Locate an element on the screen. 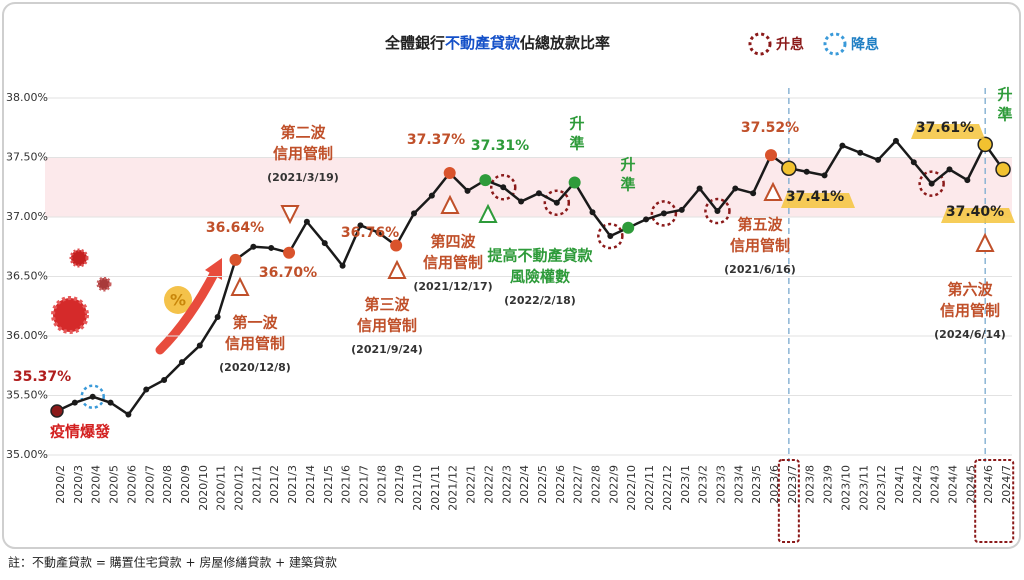 This screenshot has height=580, width=1024. annotation-text: 升 is located at coordinates (576, 124).